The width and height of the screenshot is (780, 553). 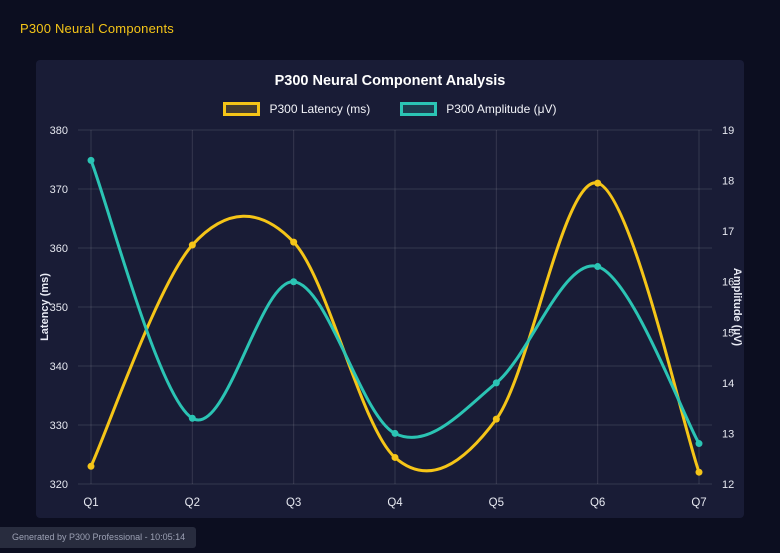 What do you see at coordinates (59, 367) in the screenshot?
I see `svg-text: 340` at bounding box center [59, 367].